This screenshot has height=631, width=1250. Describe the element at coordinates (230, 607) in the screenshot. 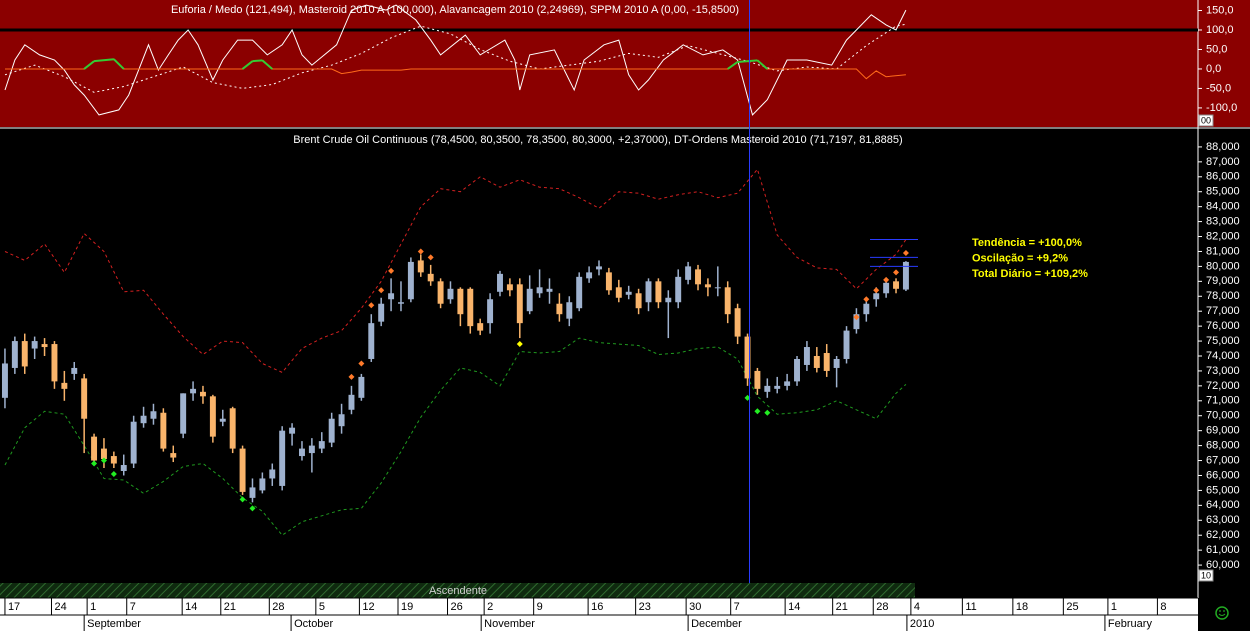

I see `x-tick-label: 21` at that location.